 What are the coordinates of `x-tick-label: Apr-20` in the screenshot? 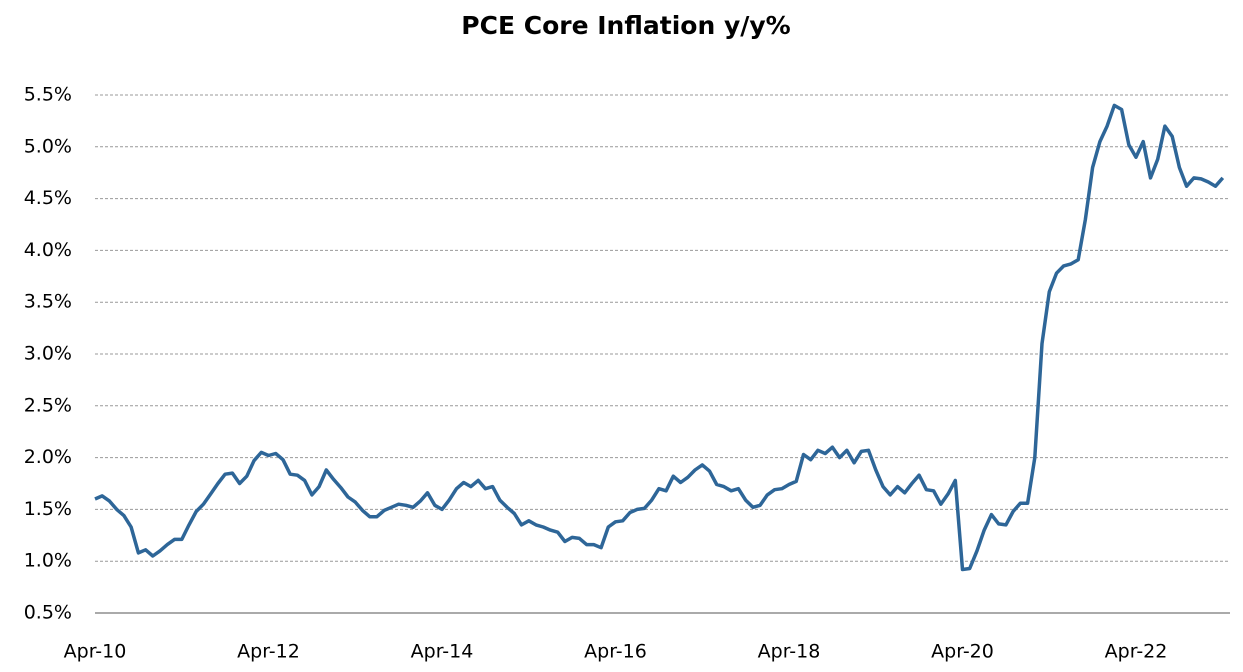 It's located at (962, 652).